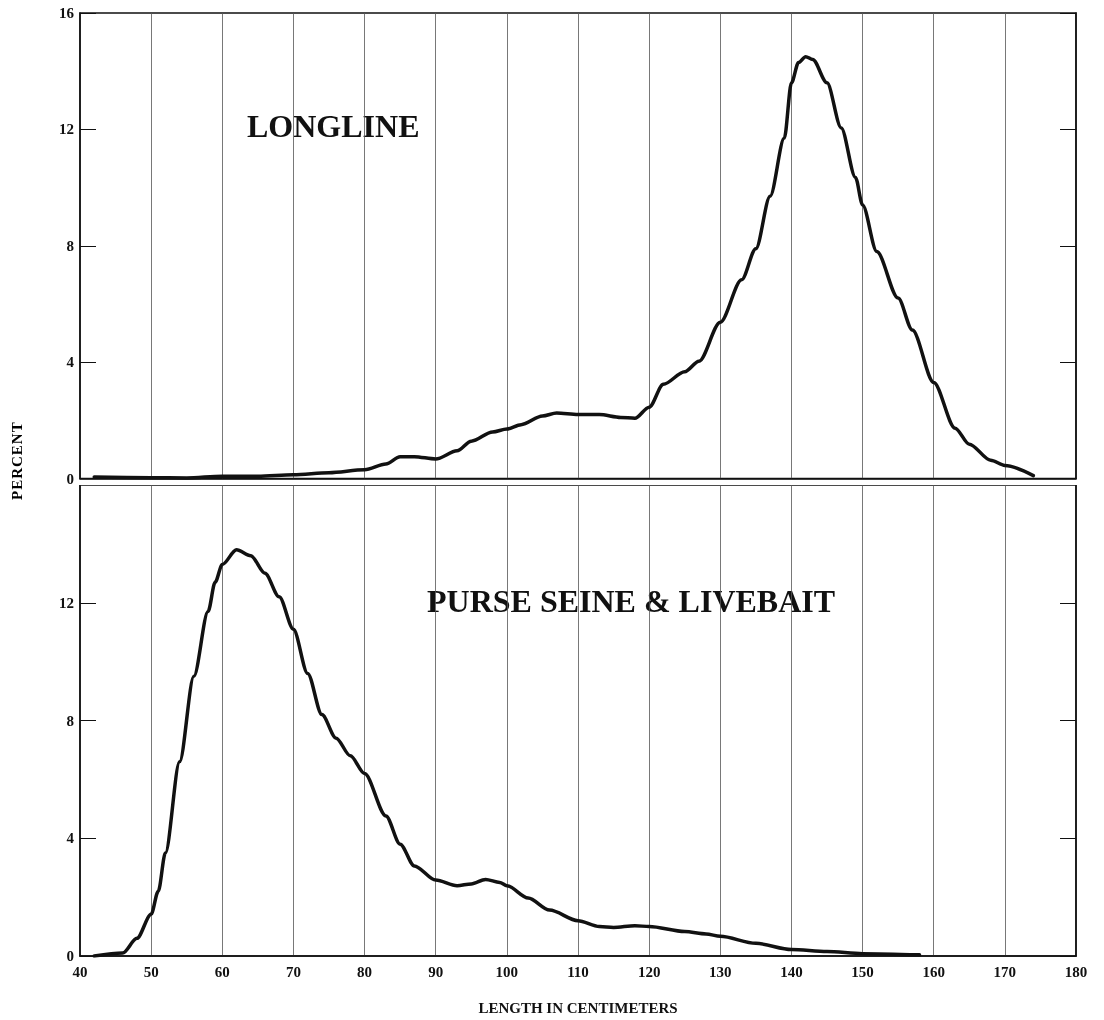  Describe the element at coordinates (578, 971) in the screenshot. I see `x-tick-label: 110` at that location.